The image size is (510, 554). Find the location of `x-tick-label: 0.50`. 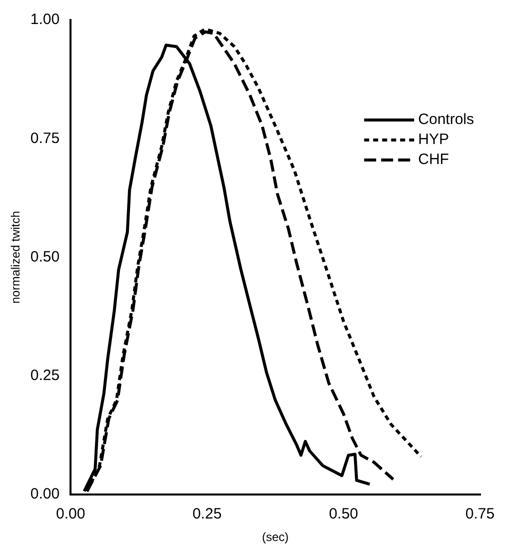

x-tick-label: 0.50 is located at coordinates (343, 514).